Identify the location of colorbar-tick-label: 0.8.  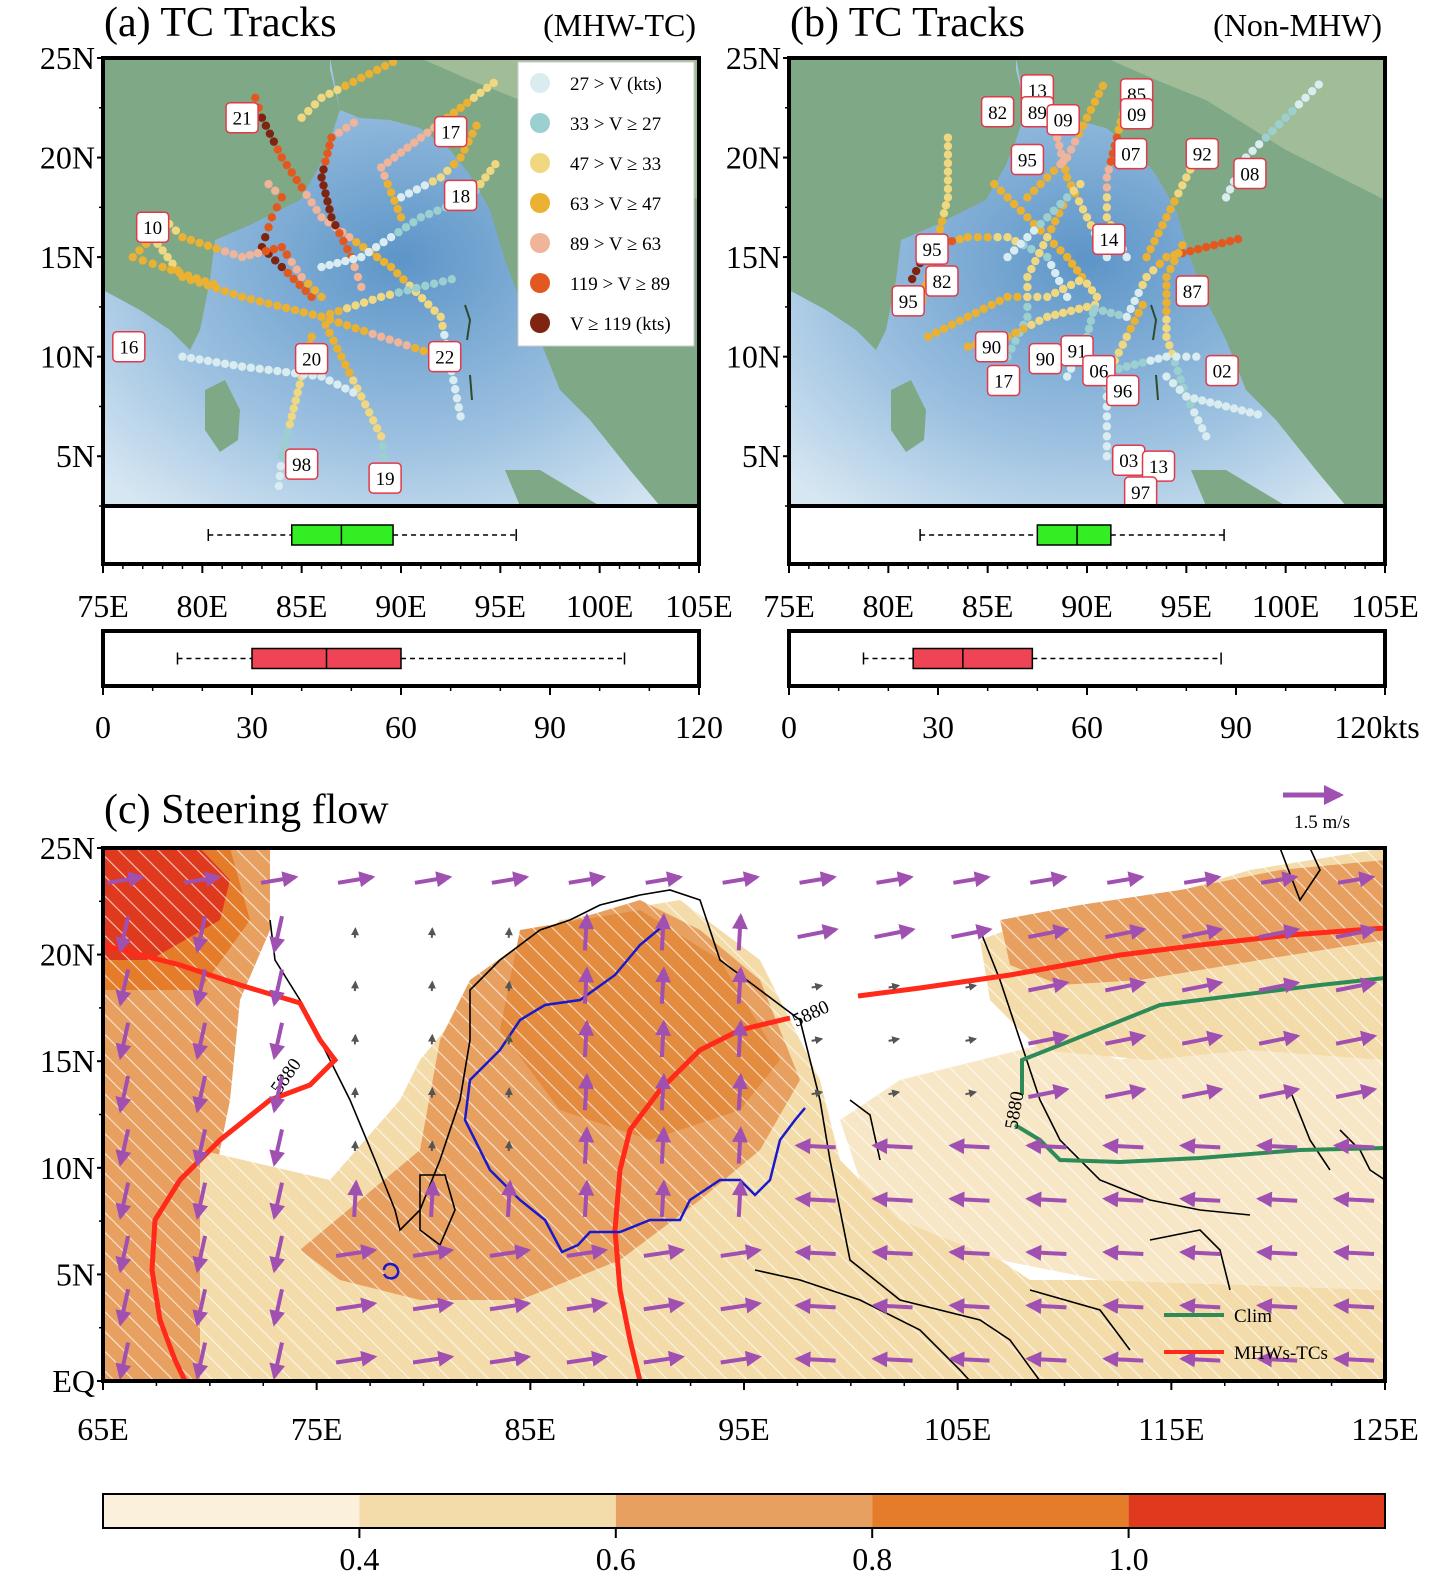
(872, 1559).